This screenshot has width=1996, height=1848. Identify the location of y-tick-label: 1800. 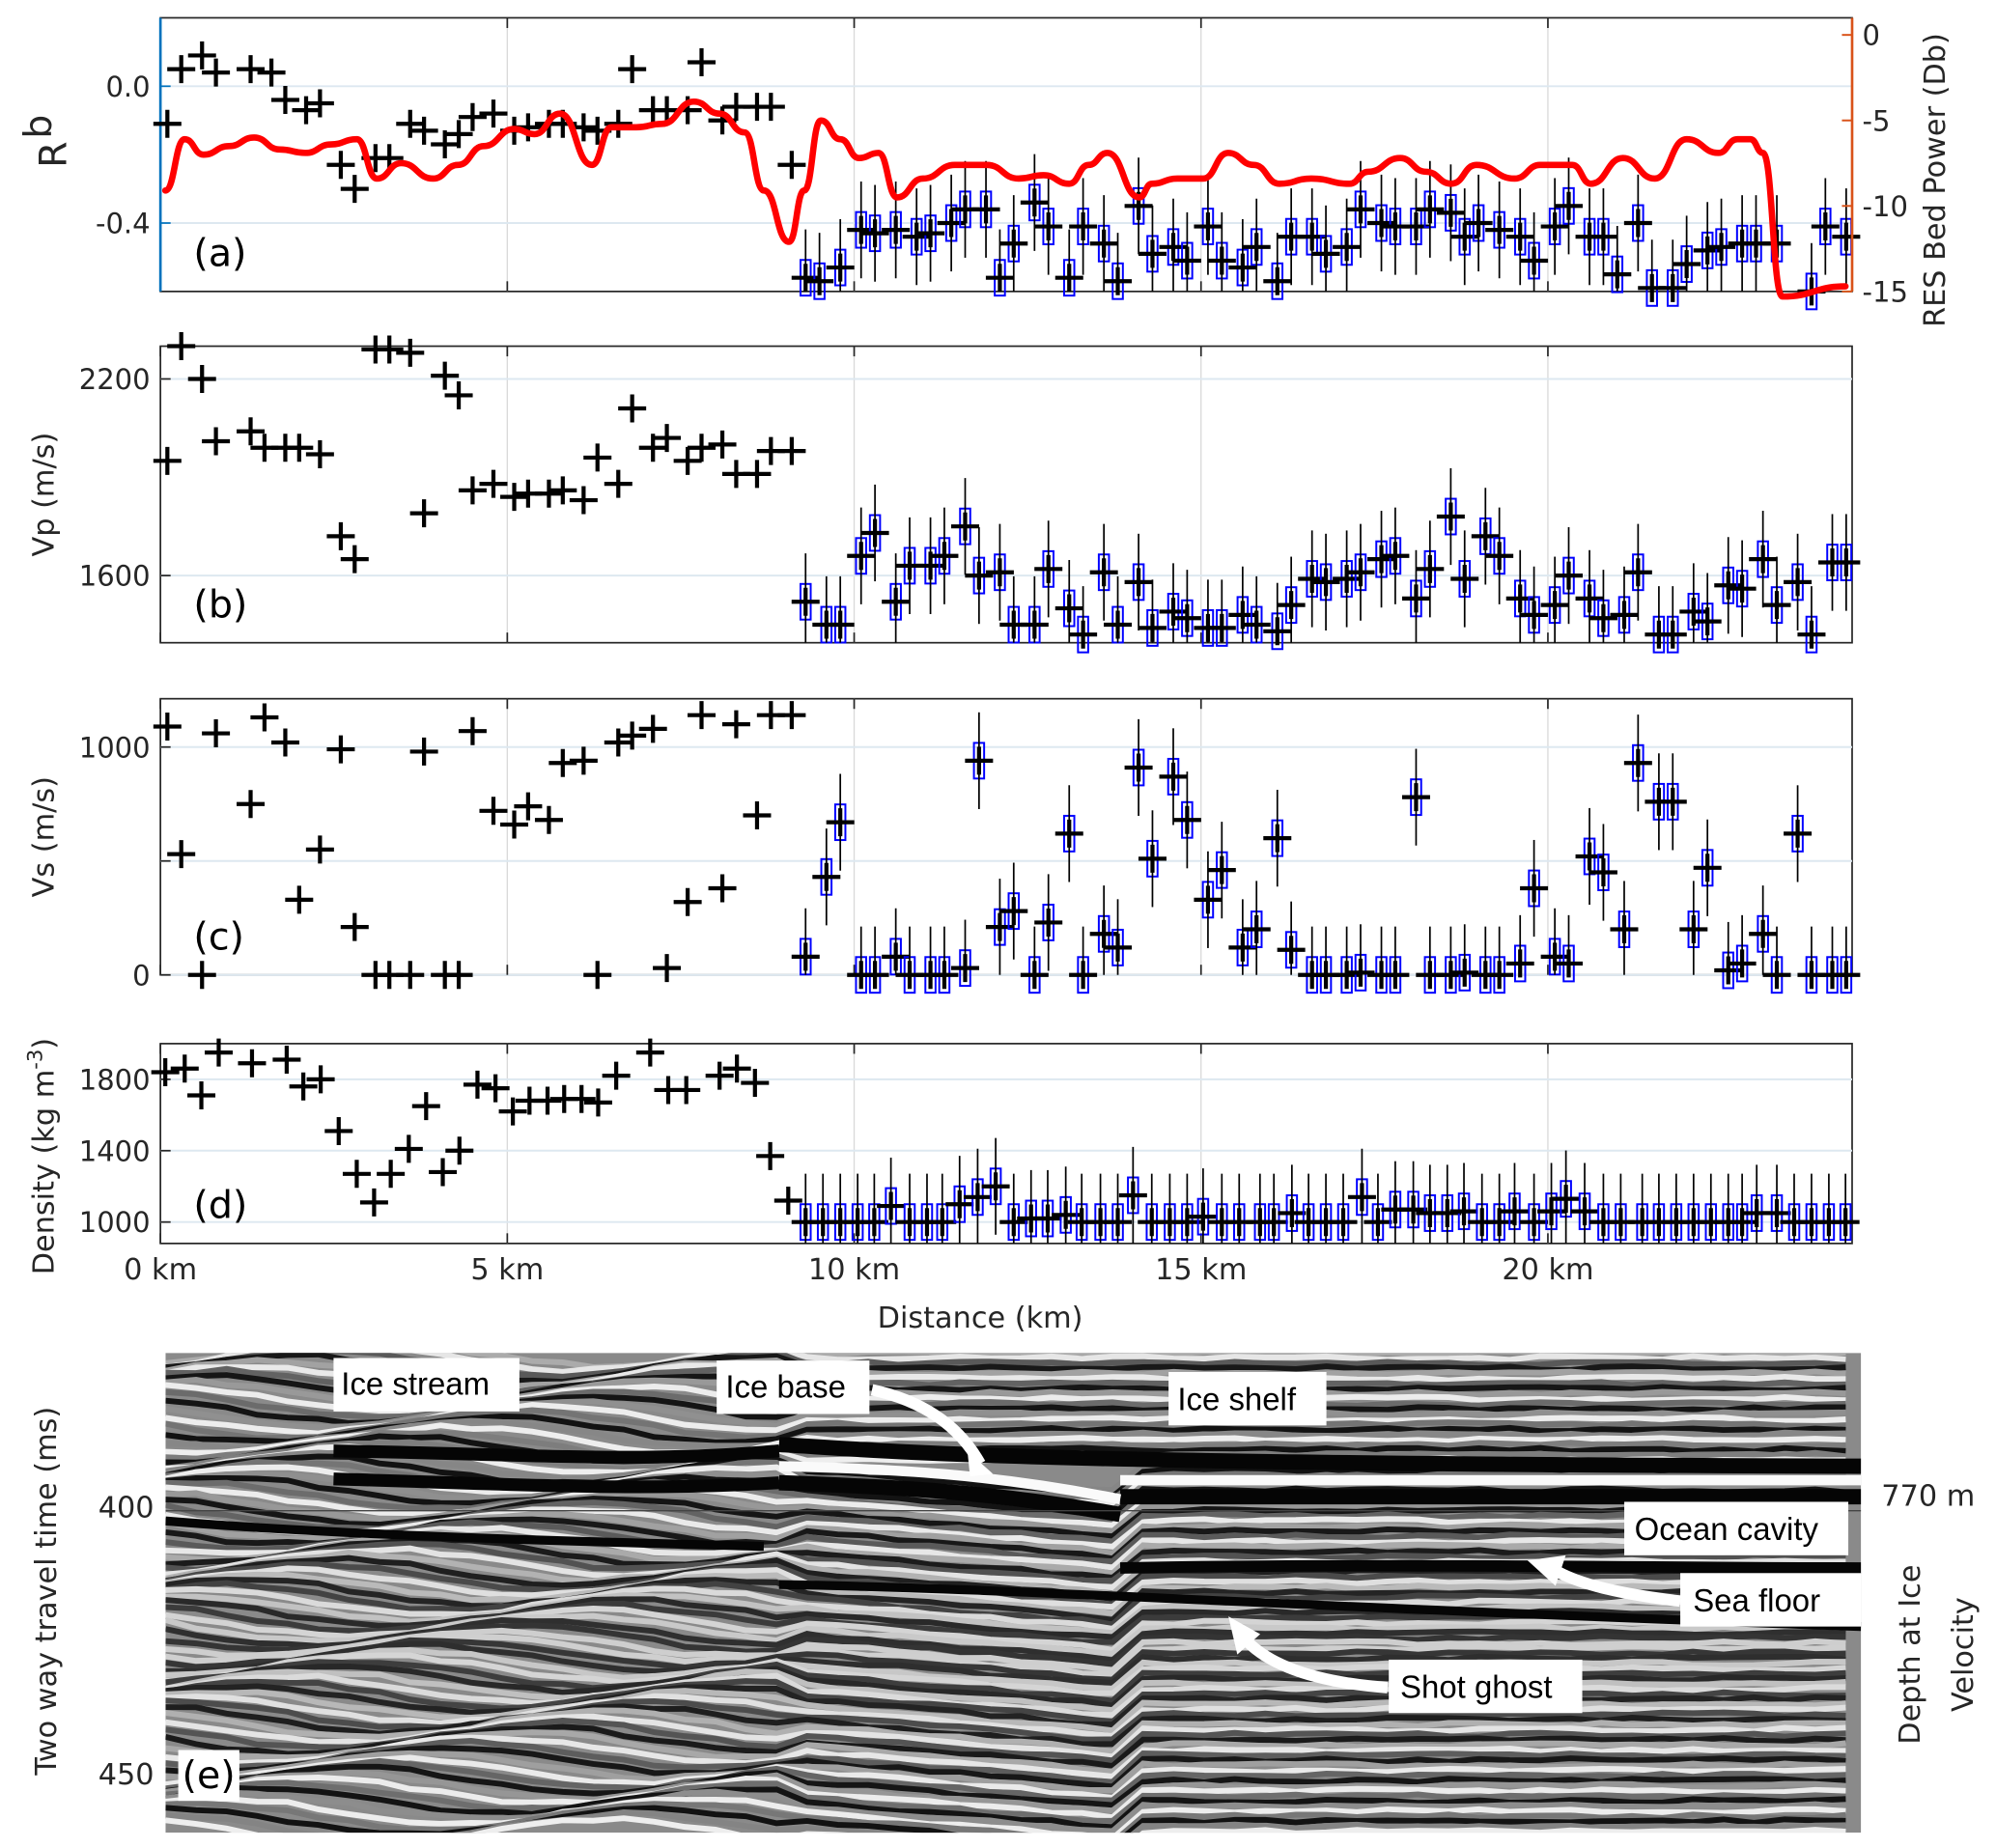
(115, 1080).